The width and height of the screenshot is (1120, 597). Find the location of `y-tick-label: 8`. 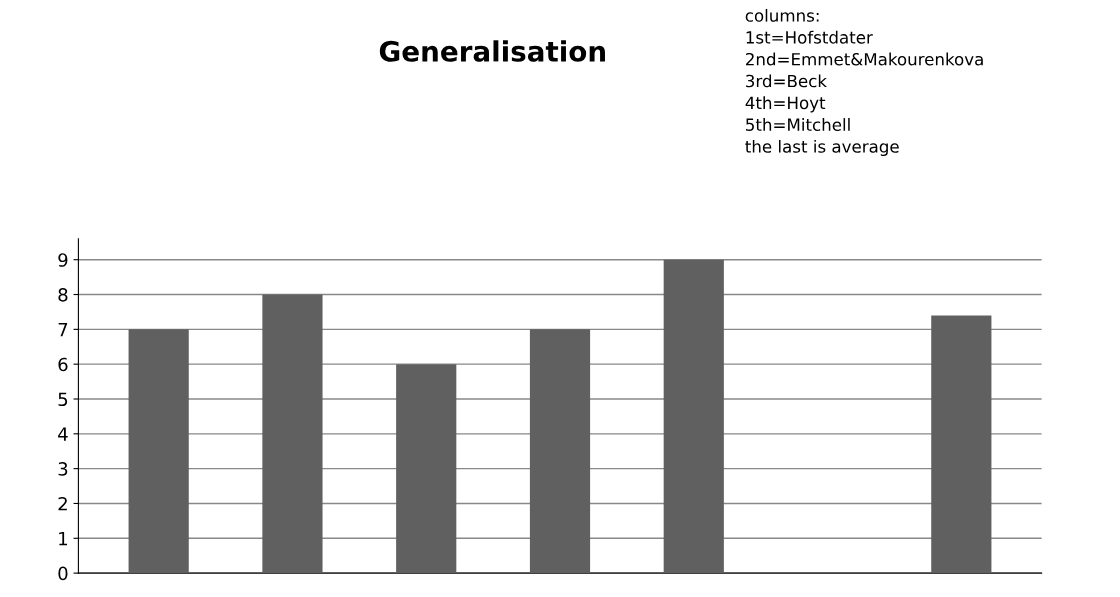

y-tick-label: 8 is located at coordinates (63, 294).